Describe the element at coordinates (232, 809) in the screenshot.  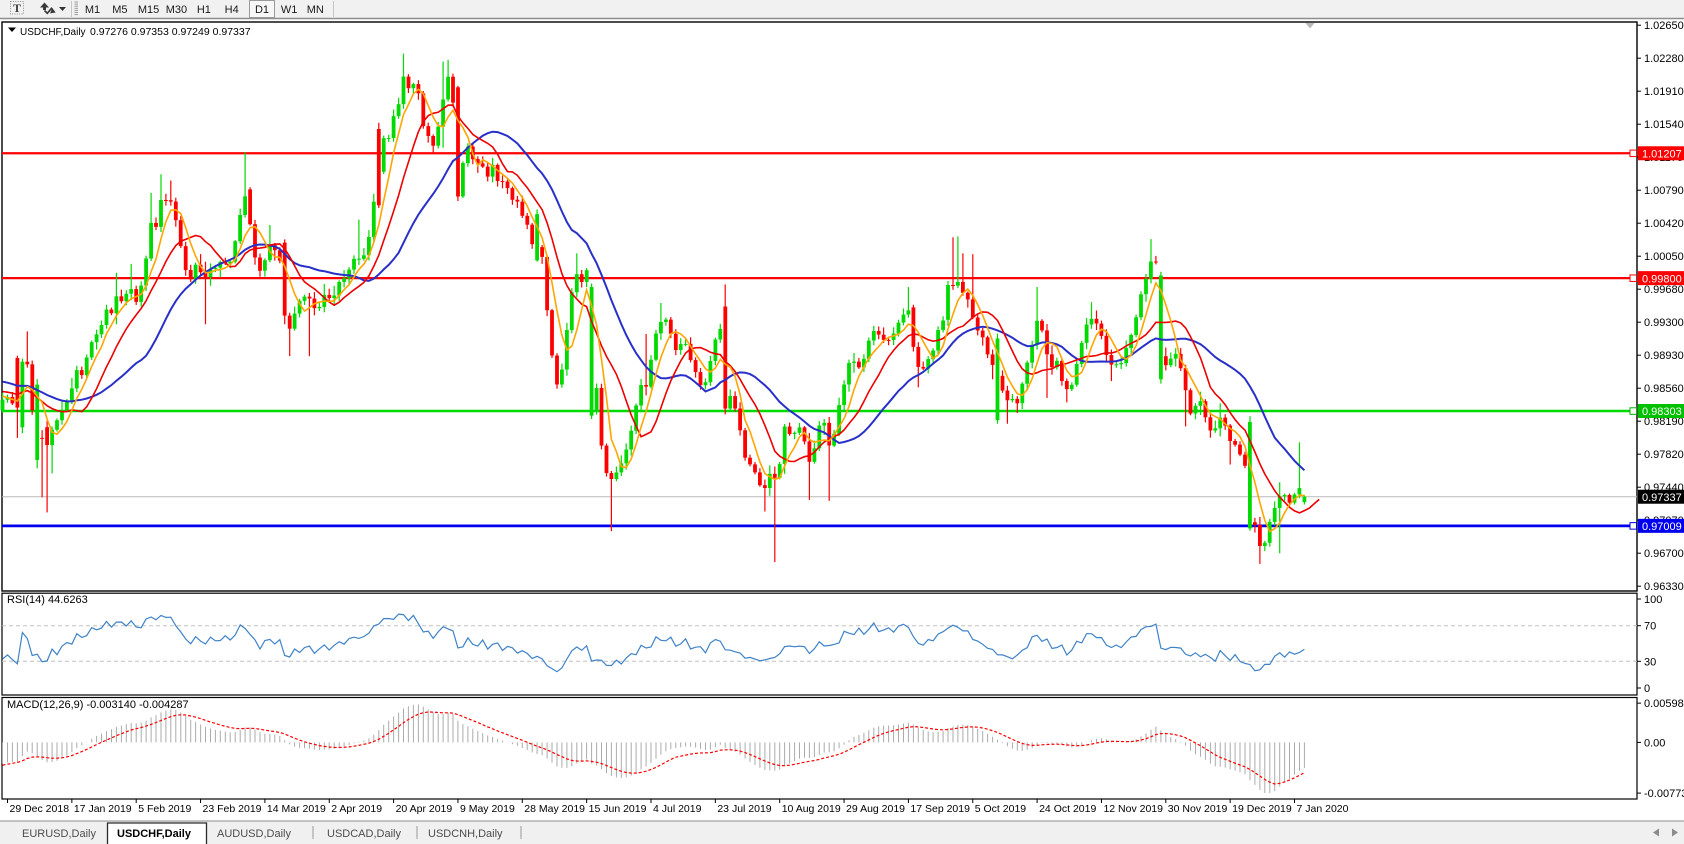
I see `svg-text: 23 Feb 2019` at that location.